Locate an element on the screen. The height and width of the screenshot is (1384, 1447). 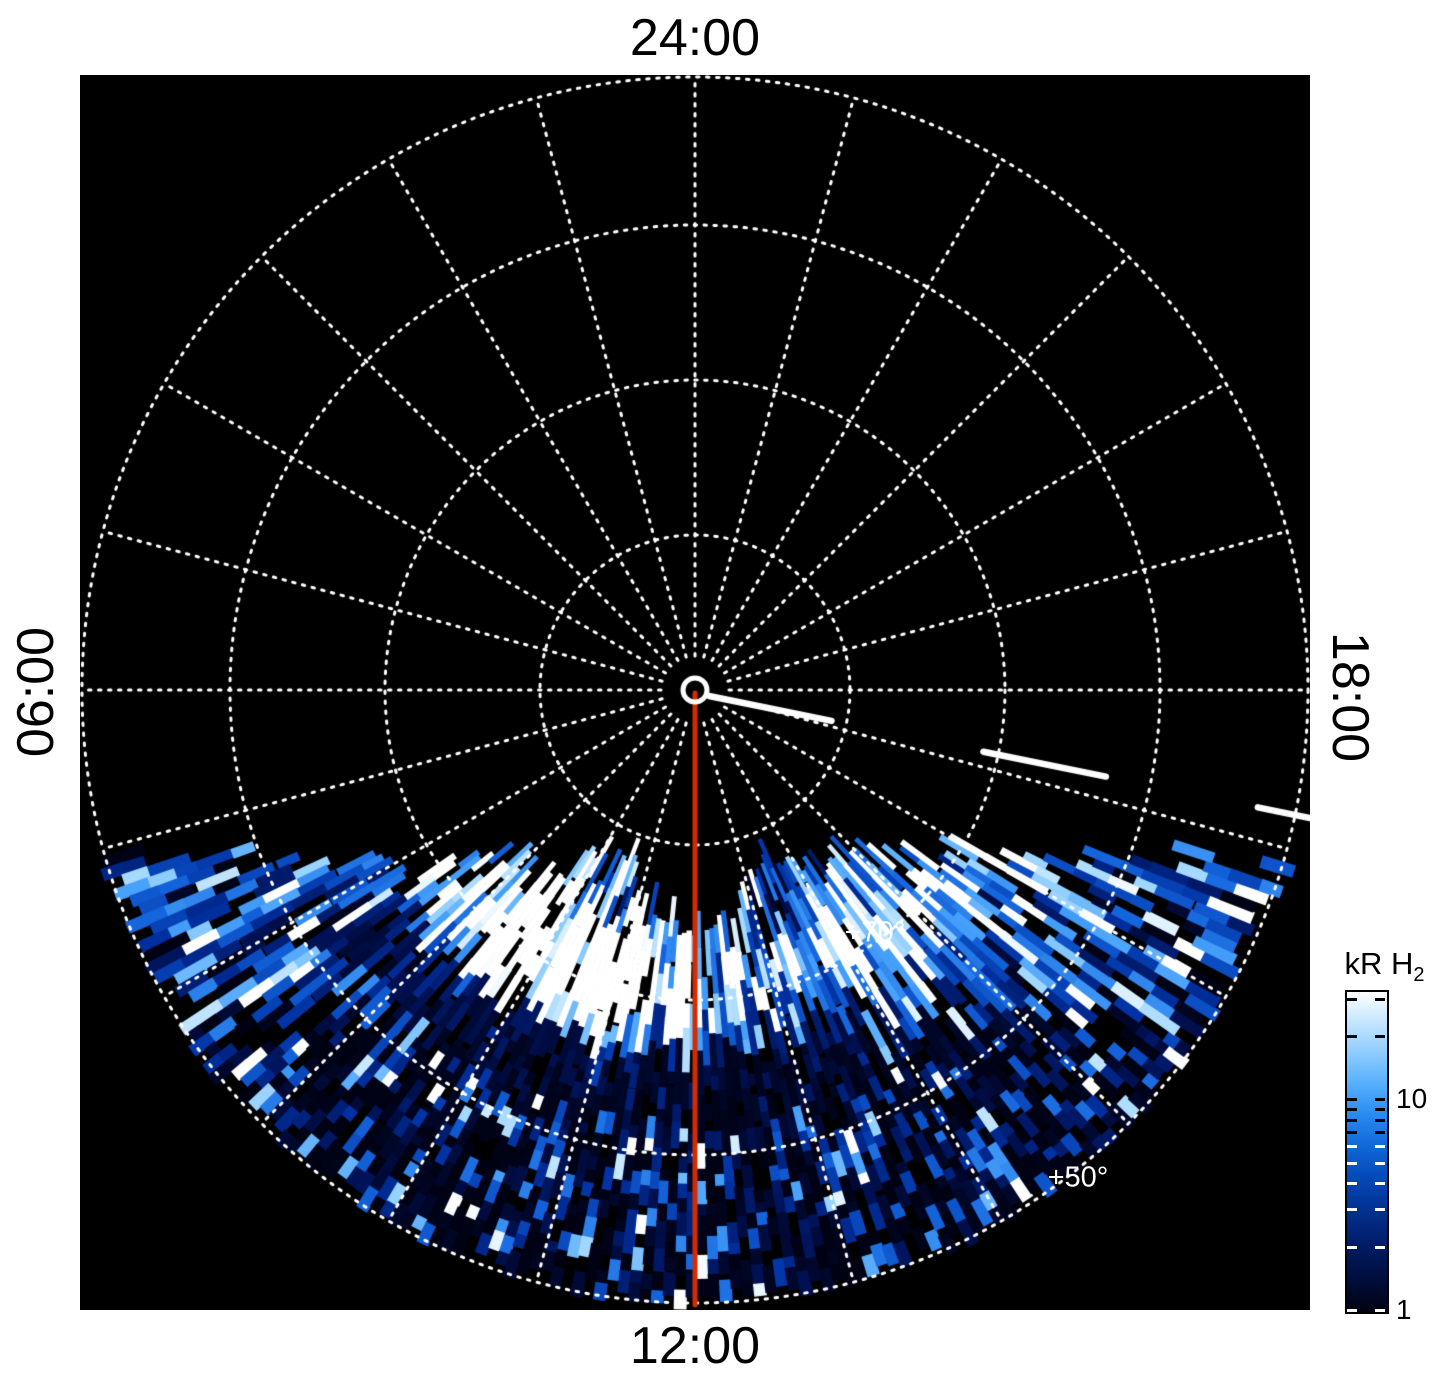
colorbar-title: kR H2 is located at coordinates (1384, 966).